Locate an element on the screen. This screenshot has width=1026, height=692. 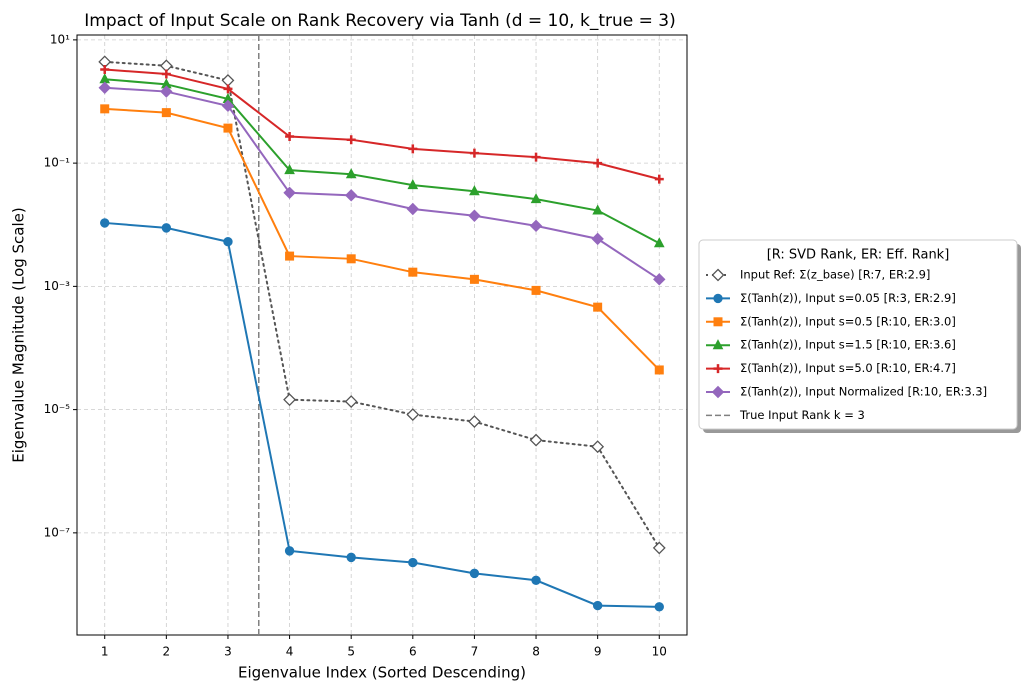
legend-label: Input Ref: Σ(z_base) [R:7, ER:2.9] is located at coordinates (835, 275).